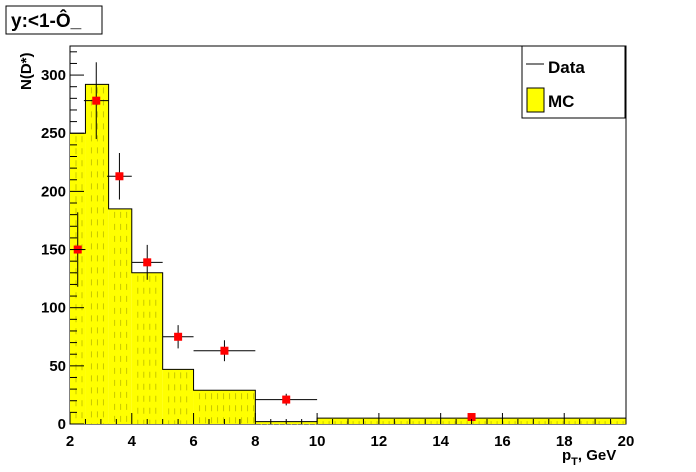 The image size is (696, 472). Describe the element at coordinates (62, 424) in the screenshot. I see `y-tick-label: 0` at that location.